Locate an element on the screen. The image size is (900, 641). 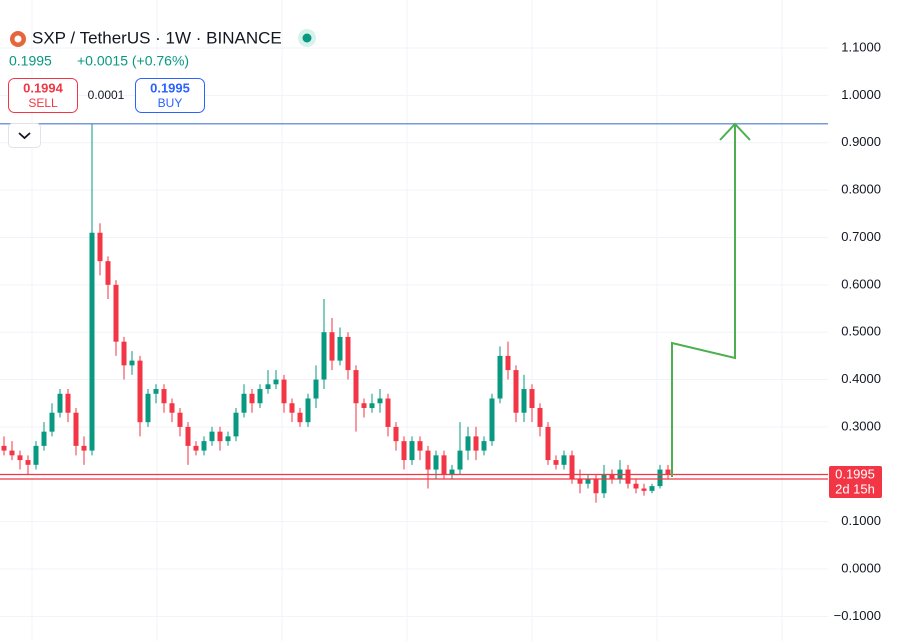
y-tick-label: −0.1000 is located at coordinates (857, 615).